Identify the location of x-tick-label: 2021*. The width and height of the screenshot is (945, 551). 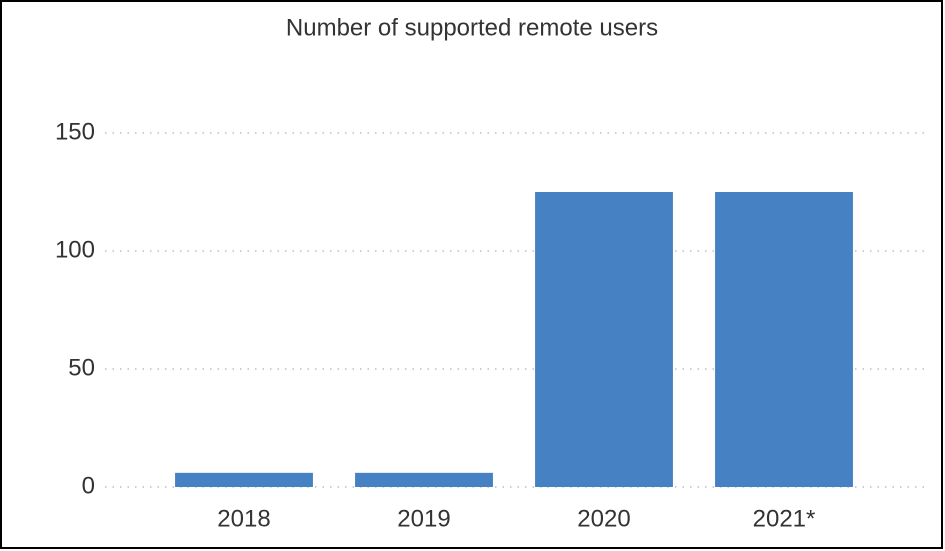
(784, 518).